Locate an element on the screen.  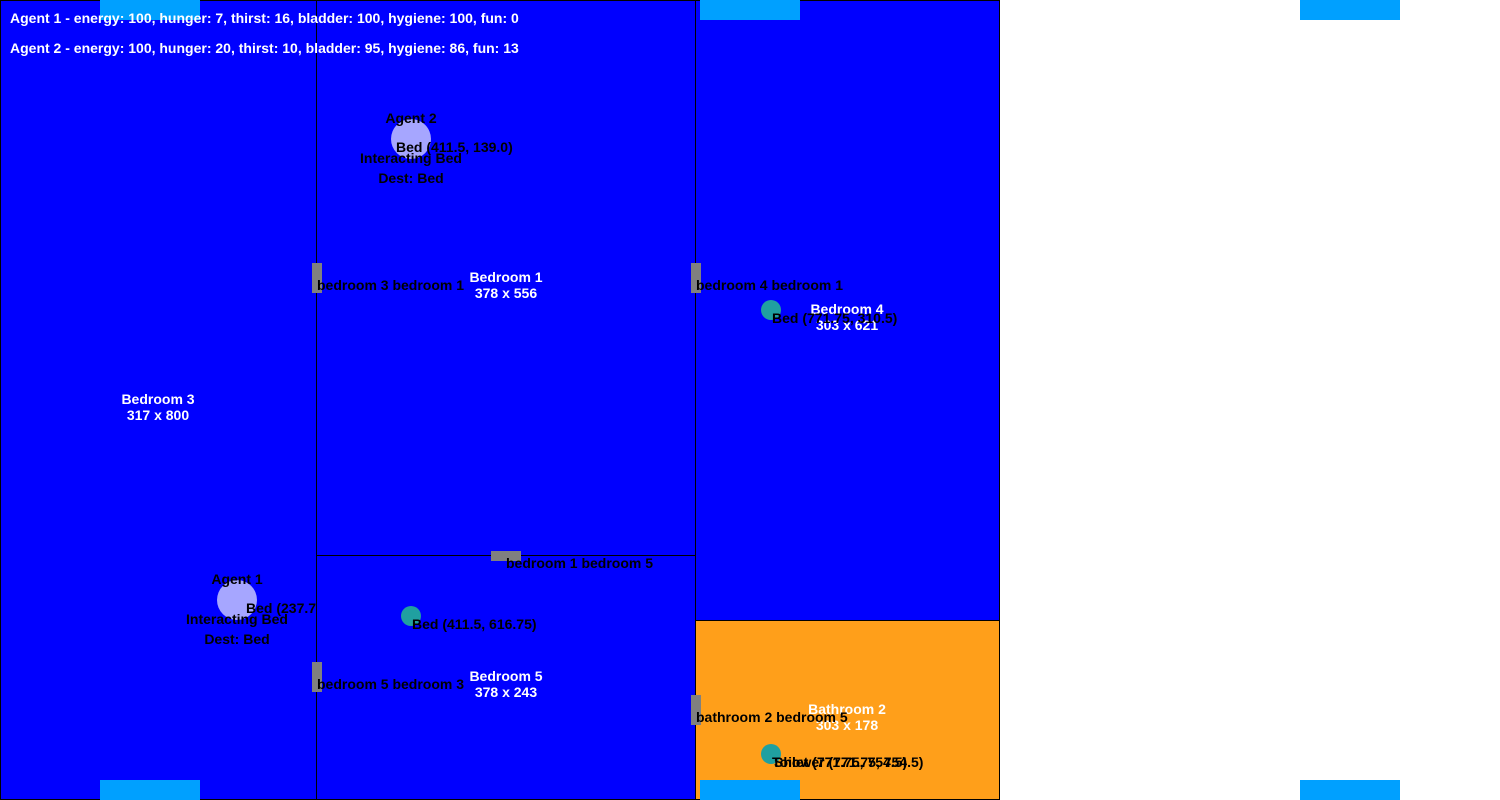
door-label: bedroom 3 bedroom 1 is located at coordinates (391, 285).